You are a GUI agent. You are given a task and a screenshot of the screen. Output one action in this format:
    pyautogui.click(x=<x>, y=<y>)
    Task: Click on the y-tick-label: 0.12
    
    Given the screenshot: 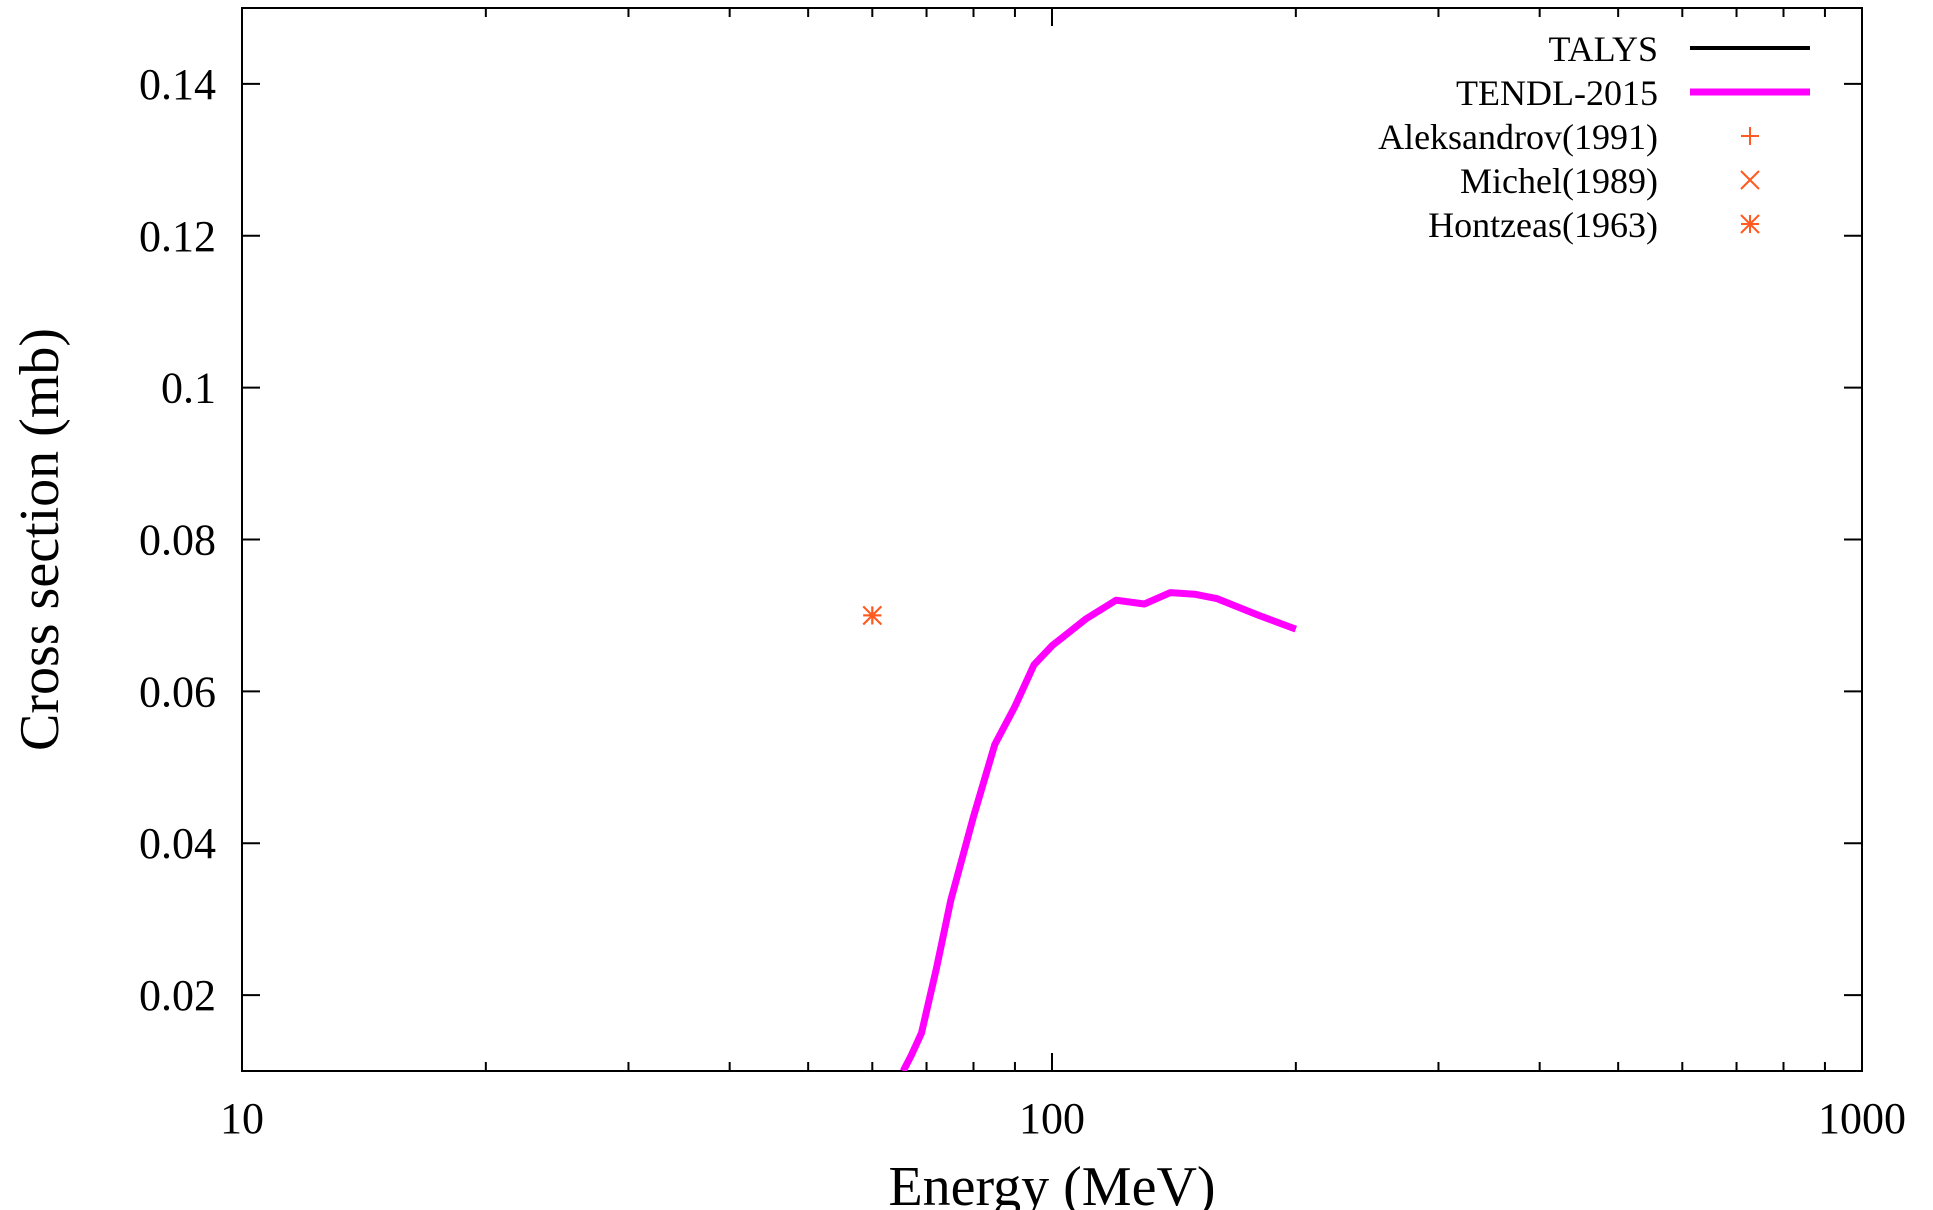 What is the action you would take?
    pyautogui.click(x=177, y=236)
    